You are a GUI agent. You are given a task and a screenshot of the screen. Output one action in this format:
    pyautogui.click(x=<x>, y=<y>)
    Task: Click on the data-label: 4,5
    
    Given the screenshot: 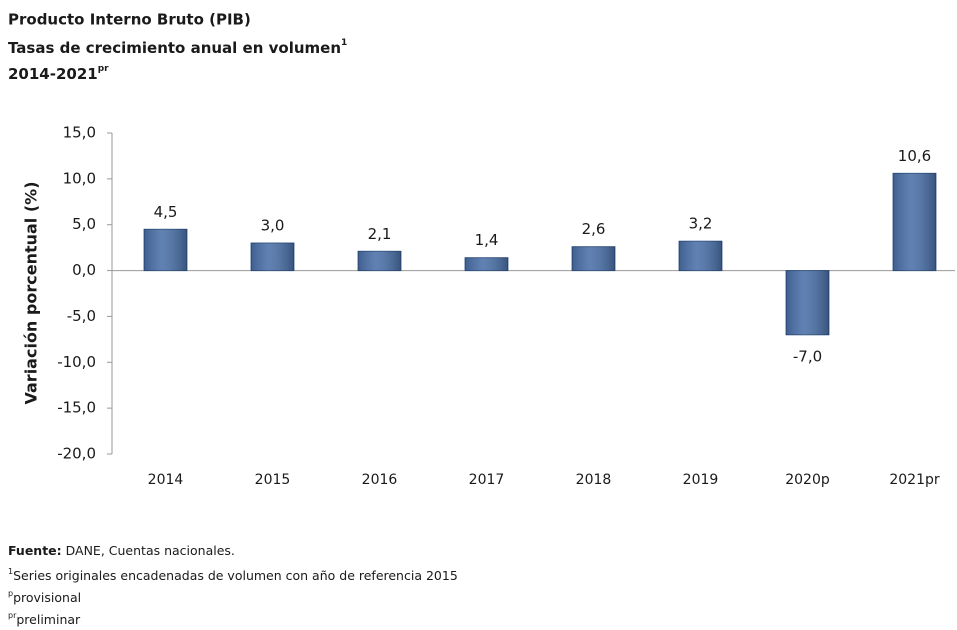 What is the action you would take?
    pyautogui.click(x=166, y=212)
    